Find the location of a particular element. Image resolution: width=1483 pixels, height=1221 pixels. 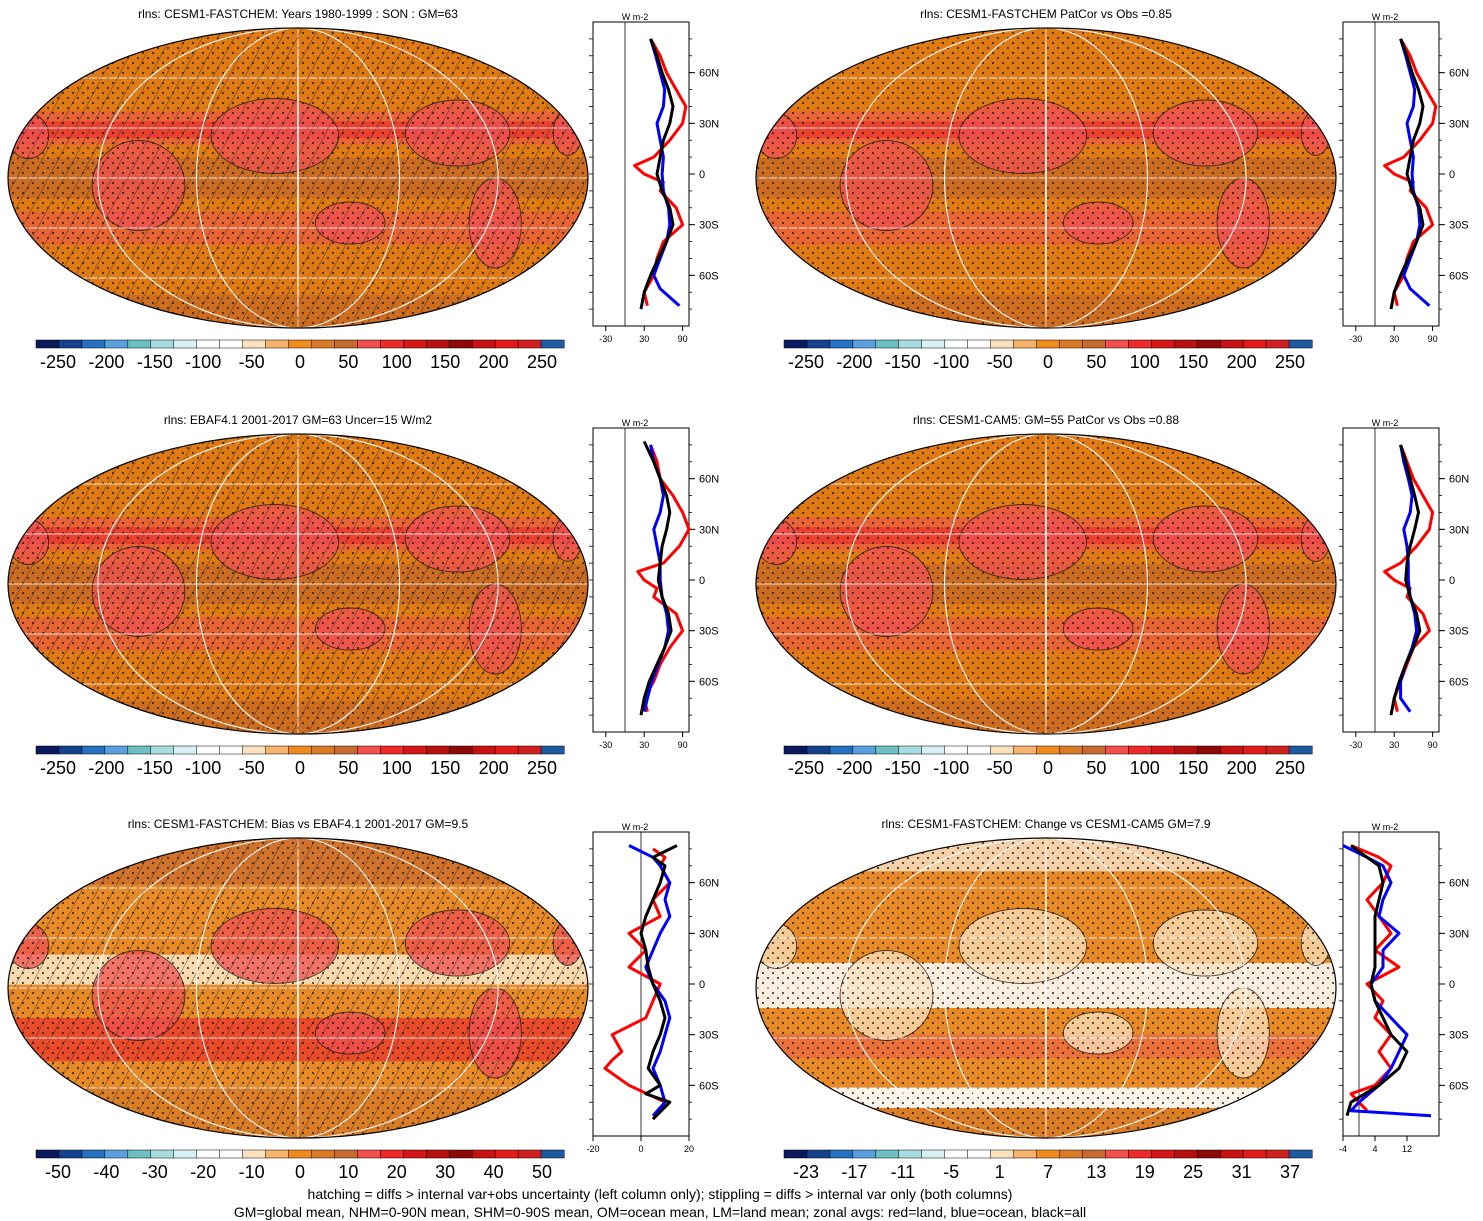

colorbar-tick-label: 100 is located at coordinates (397, 768).